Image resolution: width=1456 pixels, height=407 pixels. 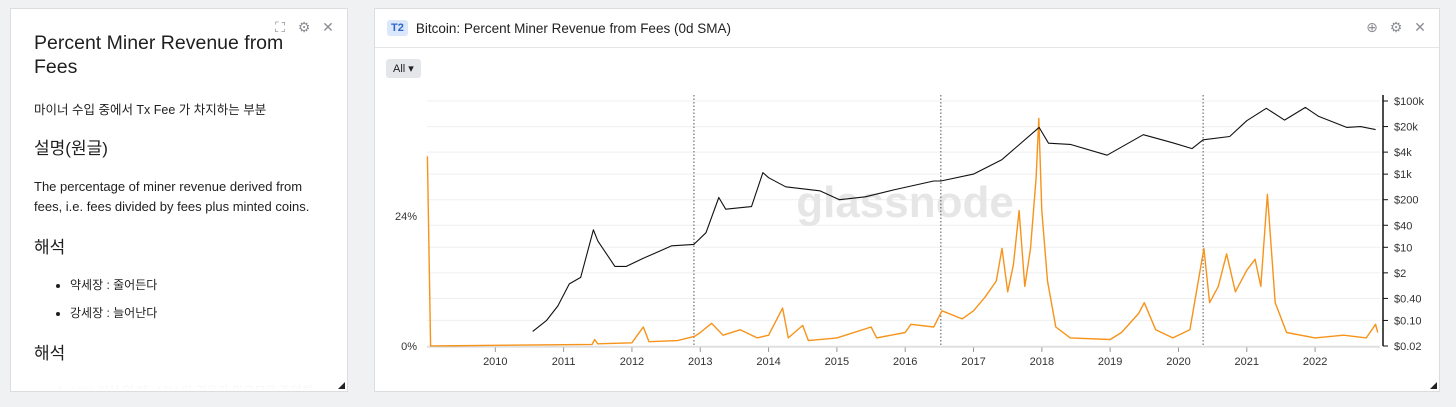 I want to click on x-axis-tick-label: 2014, so click(x=768, y=362).